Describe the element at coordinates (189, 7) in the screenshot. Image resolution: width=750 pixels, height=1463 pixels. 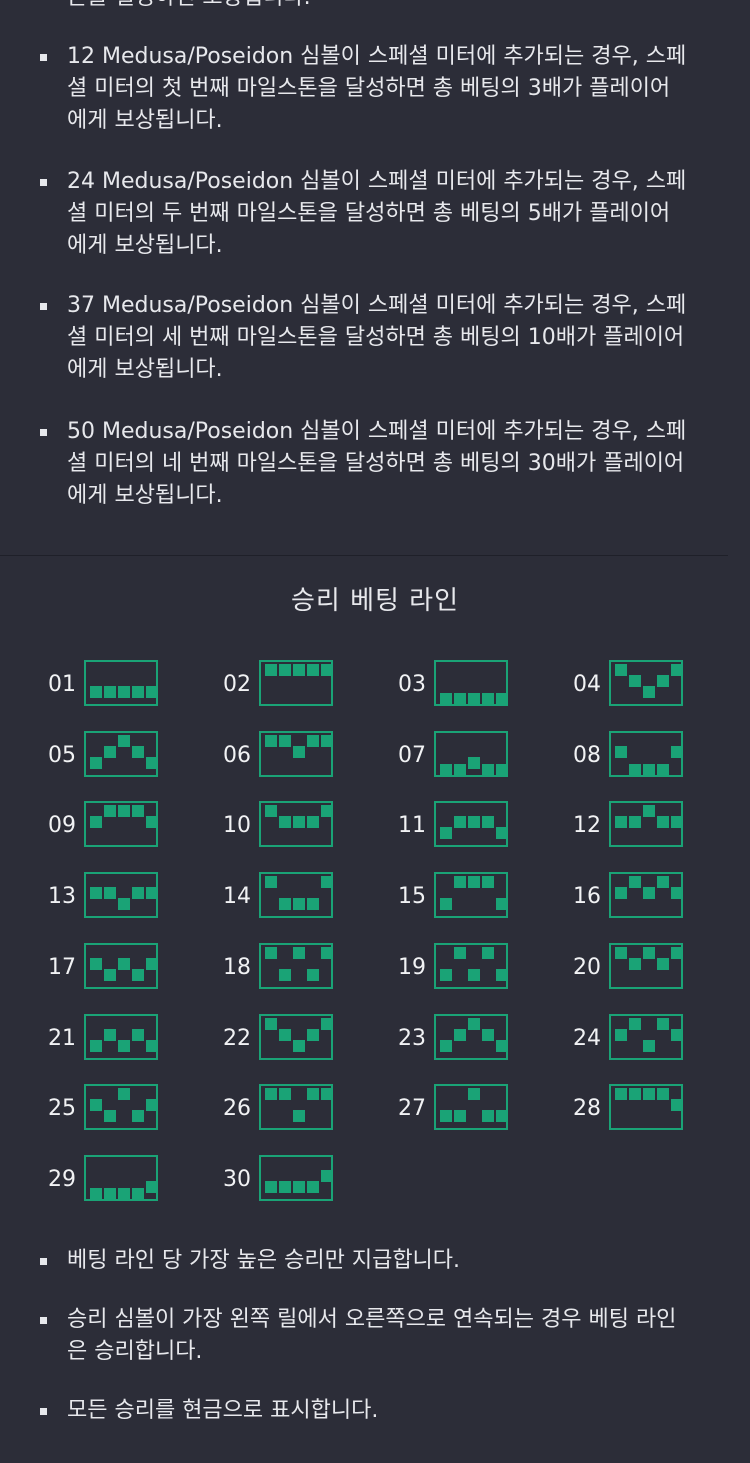
I see `rule-text-partial: 는을 절정하면 보상됩니다.` at that location.